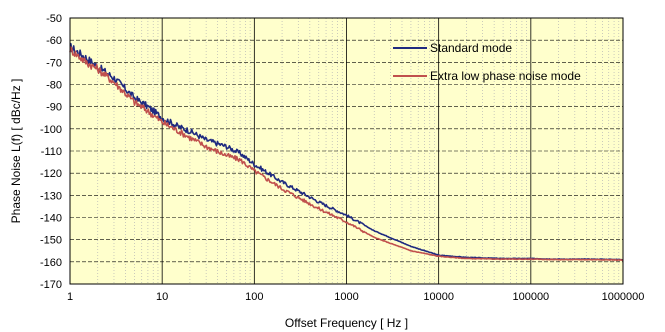 Image resolution: width=665 pixels, height=332 pixels. I want to click on y-tick-label: -130, so click(51, 196).